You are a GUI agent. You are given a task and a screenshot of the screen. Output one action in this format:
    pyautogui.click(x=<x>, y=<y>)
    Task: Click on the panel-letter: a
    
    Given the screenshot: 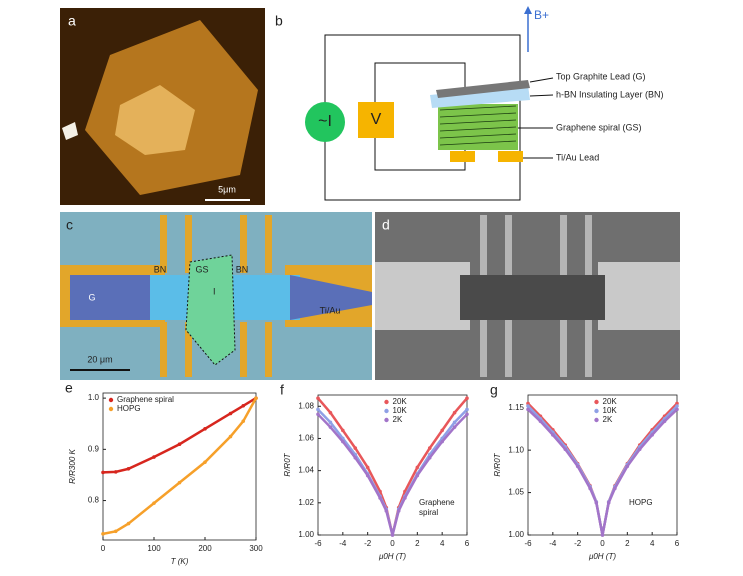 What is the action you would take?
    pyautogui.click(x=72, y=21)
    